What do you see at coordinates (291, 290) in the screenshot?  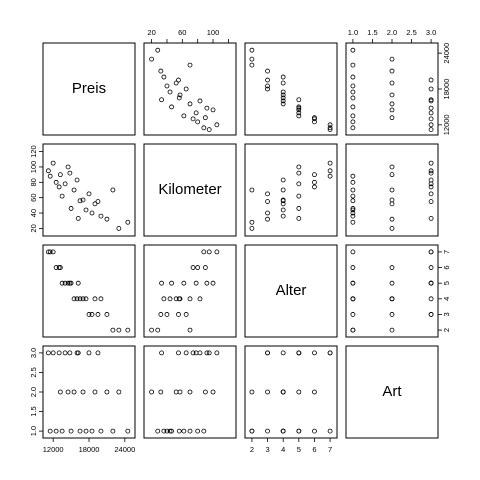 I see `variable-label-alter: Alter` at bounding box center [291, 290].